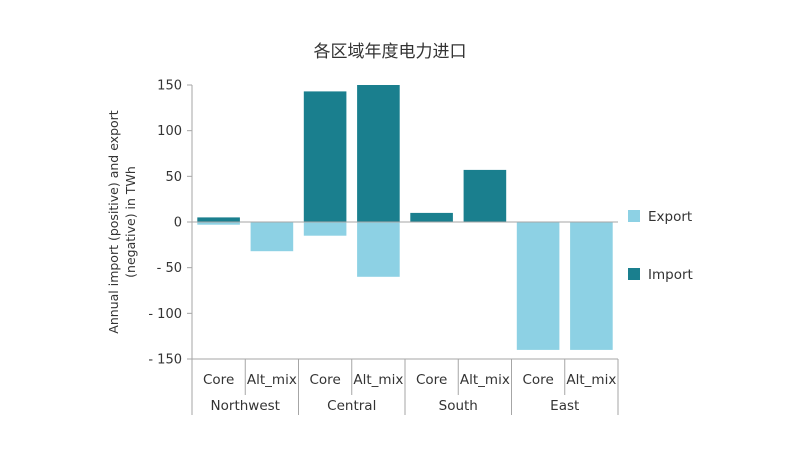 The height and width of the screenshot is (451, 800). Describe the element at coordinates (178, 223) in the screenshot. I see `y-tick-label: 0` at that location.